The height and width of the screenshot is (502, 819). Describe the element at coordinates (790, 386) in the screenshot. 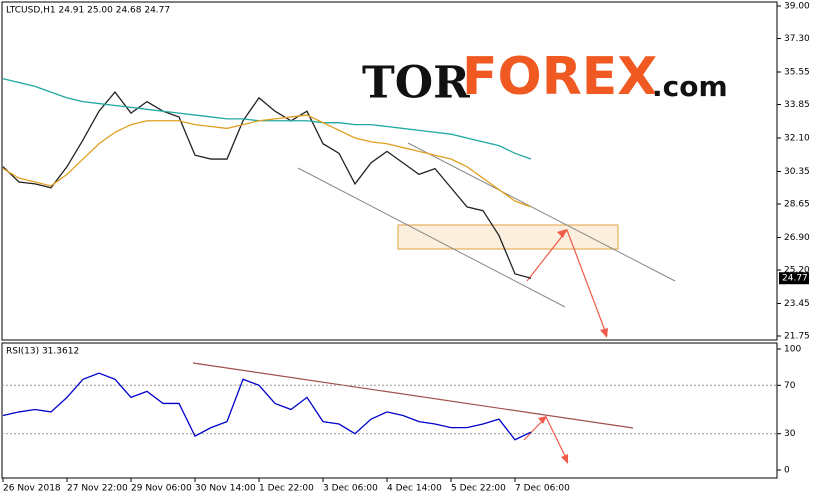

I see `y-tick-label: 70` at that location.